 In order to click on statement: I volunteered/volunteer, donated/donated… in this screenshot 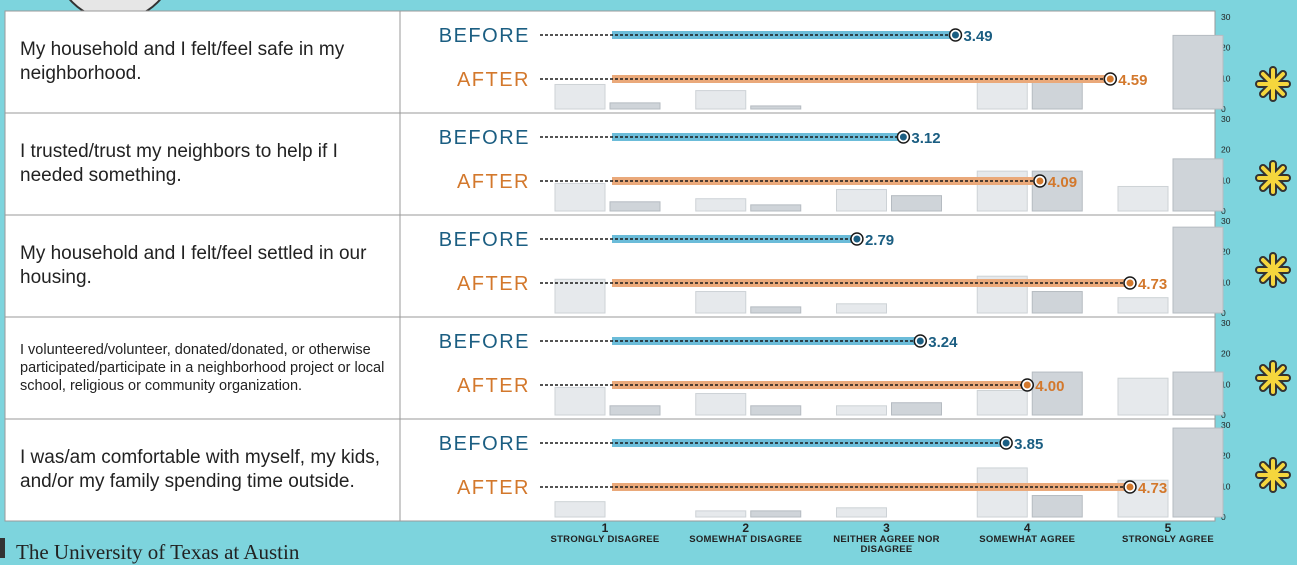, I will do `click(202, 368)`.